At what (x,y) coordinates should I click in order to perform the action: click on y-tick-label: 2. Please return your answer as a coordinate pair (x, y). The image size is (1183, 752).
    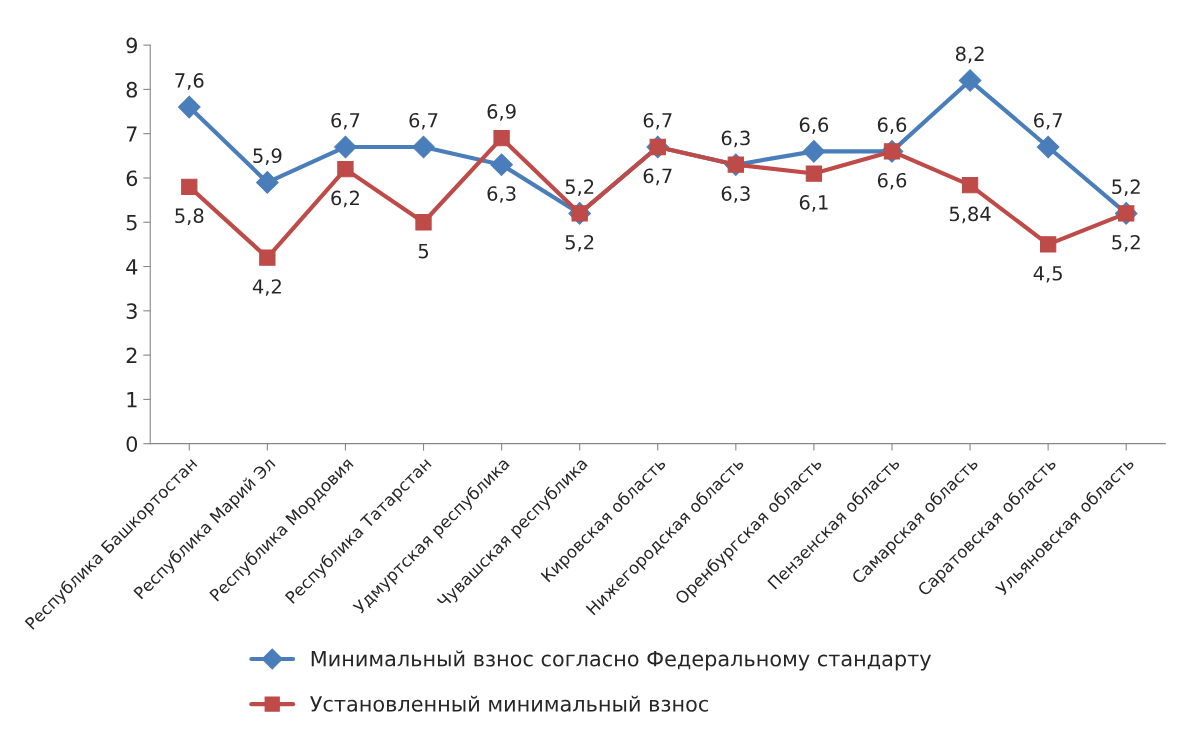
    Looking at the image, I should click on (131, 355).